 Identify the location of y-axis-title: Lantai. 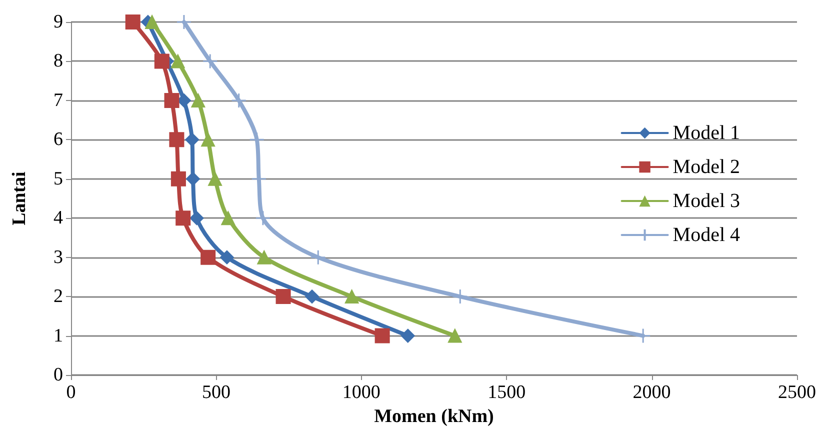
(19, 199).